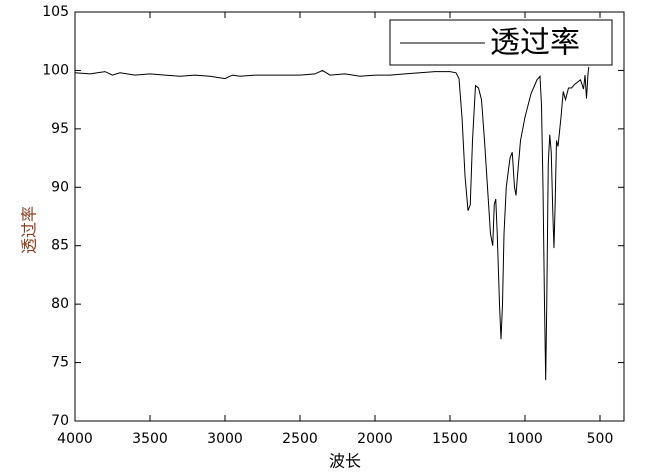 This screenshot has width=656, height=474. Describe the element at coordinates (60, 363) in the screenshot. I see `y-tick-label: 75` at that location.